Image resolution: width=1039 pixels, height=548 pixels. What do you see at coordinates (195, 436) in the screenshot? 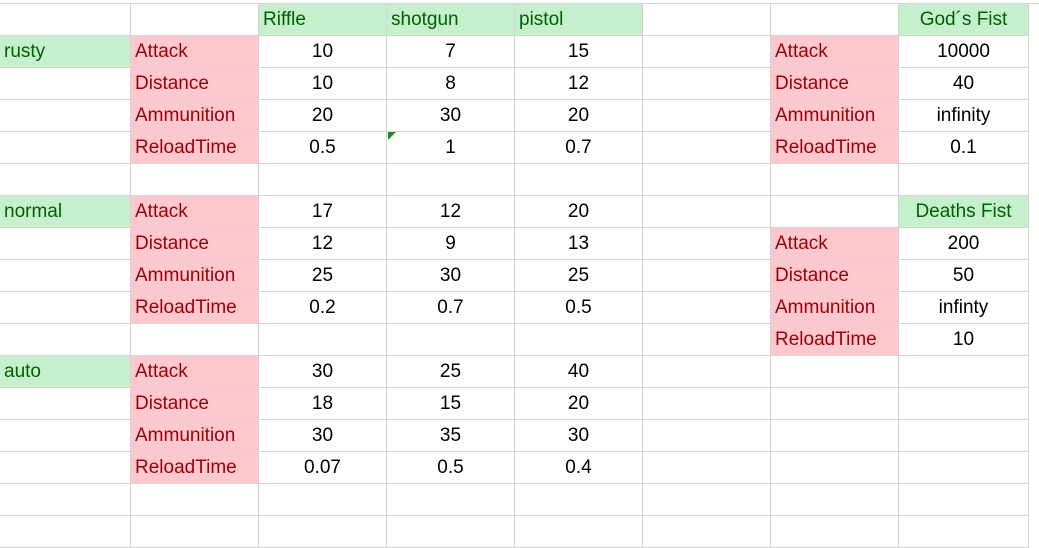
I see `cell-r14-c2: Ammunition` at bounding box center [195, 436].